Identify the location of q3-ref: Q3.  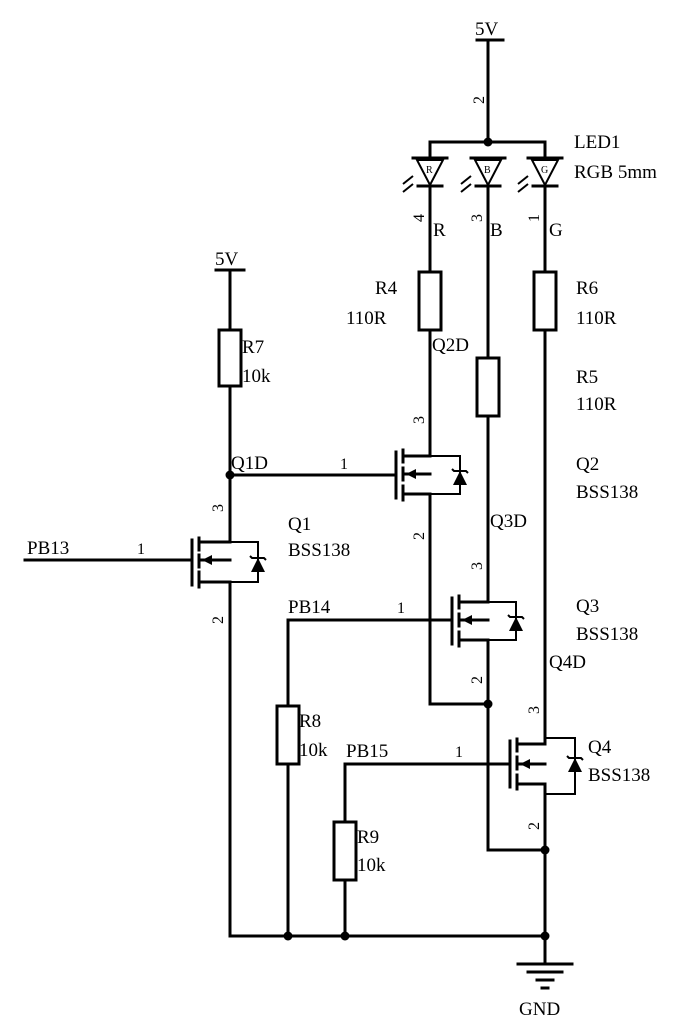
(587, 606).